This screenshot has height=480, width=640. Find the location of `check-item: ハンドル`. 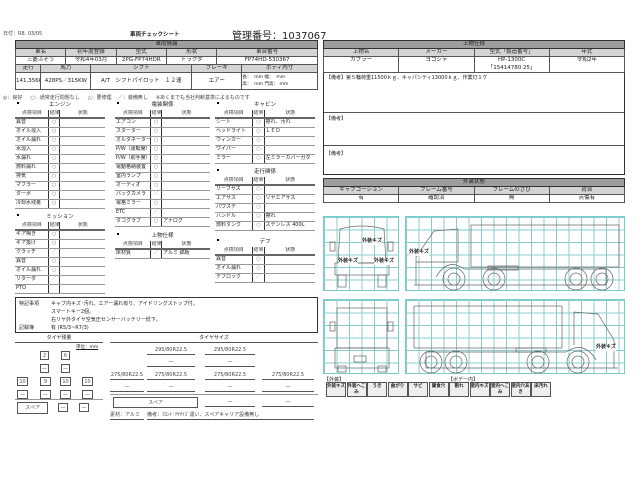

check-item: ハンドル is located at coordinates (233, 217).